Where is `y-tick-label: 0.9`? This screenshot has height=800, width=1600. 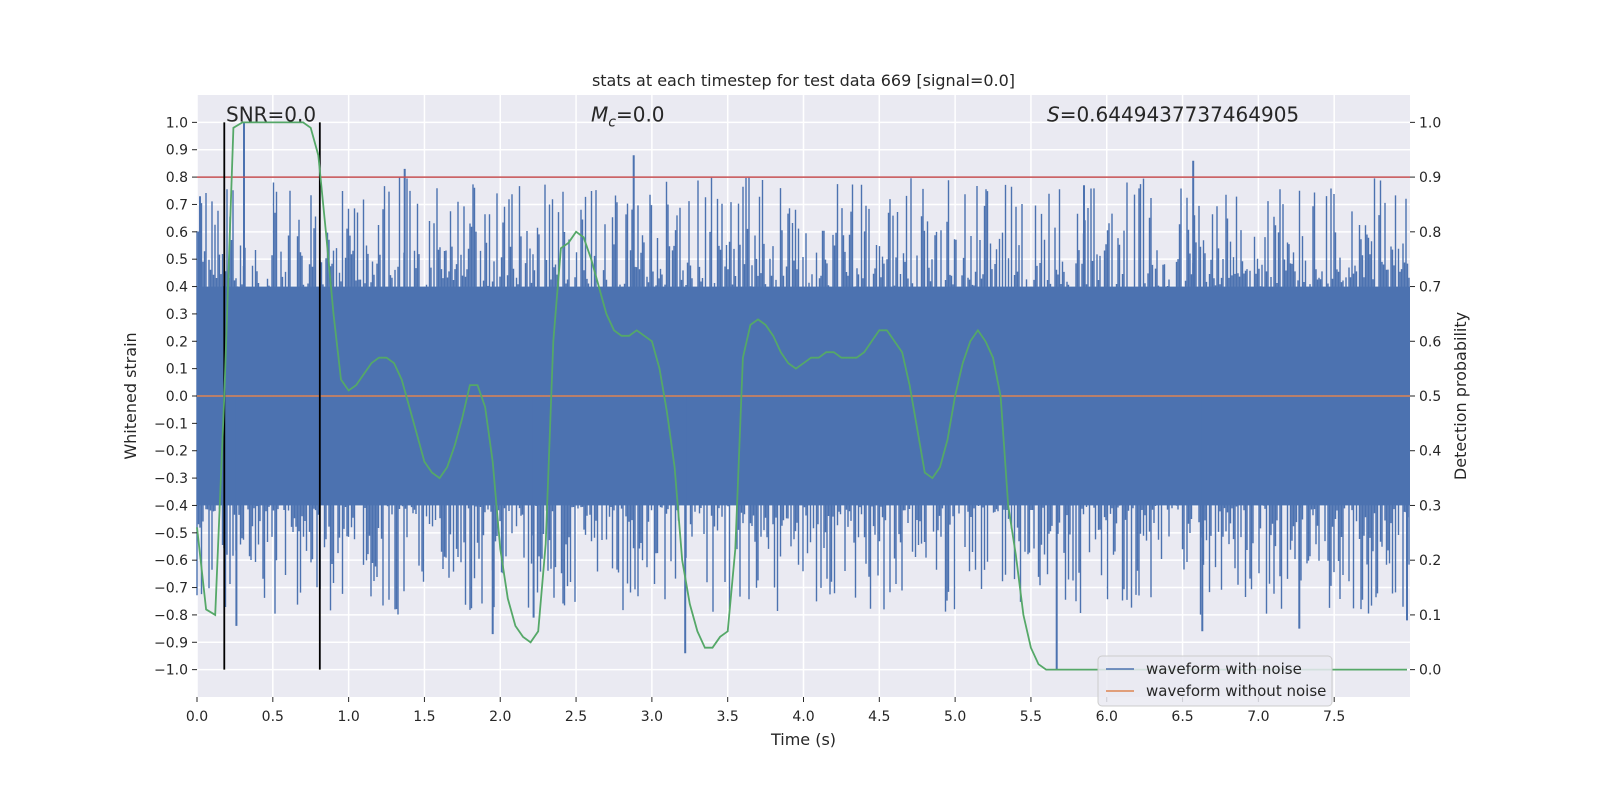
y-tick-label: 0.9 is located at coordinates (177, 151).